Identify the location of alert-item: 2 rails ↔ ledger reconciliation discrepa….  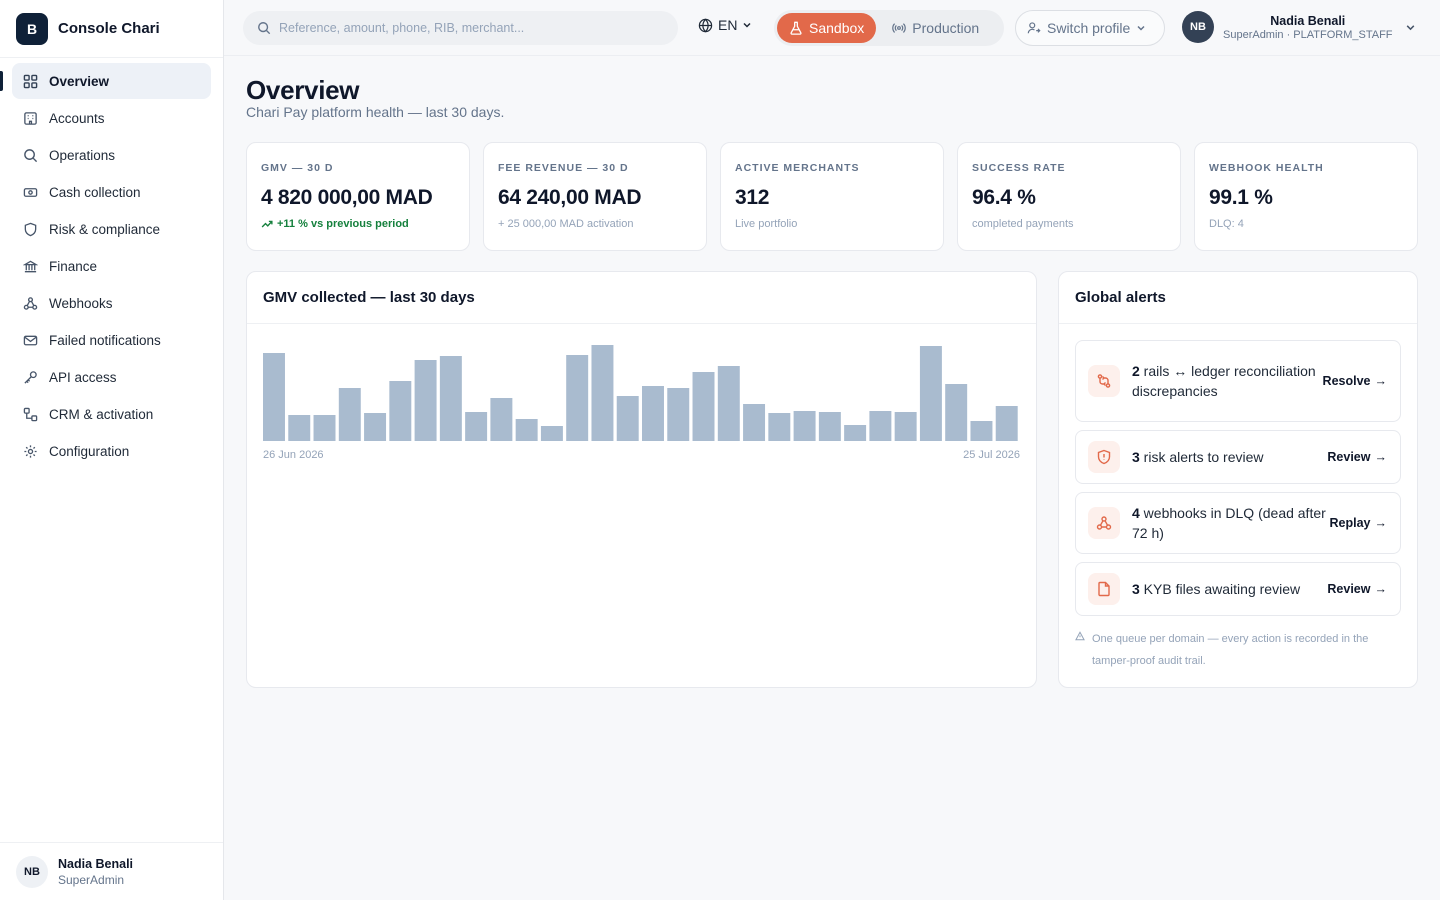
(1238, 381).